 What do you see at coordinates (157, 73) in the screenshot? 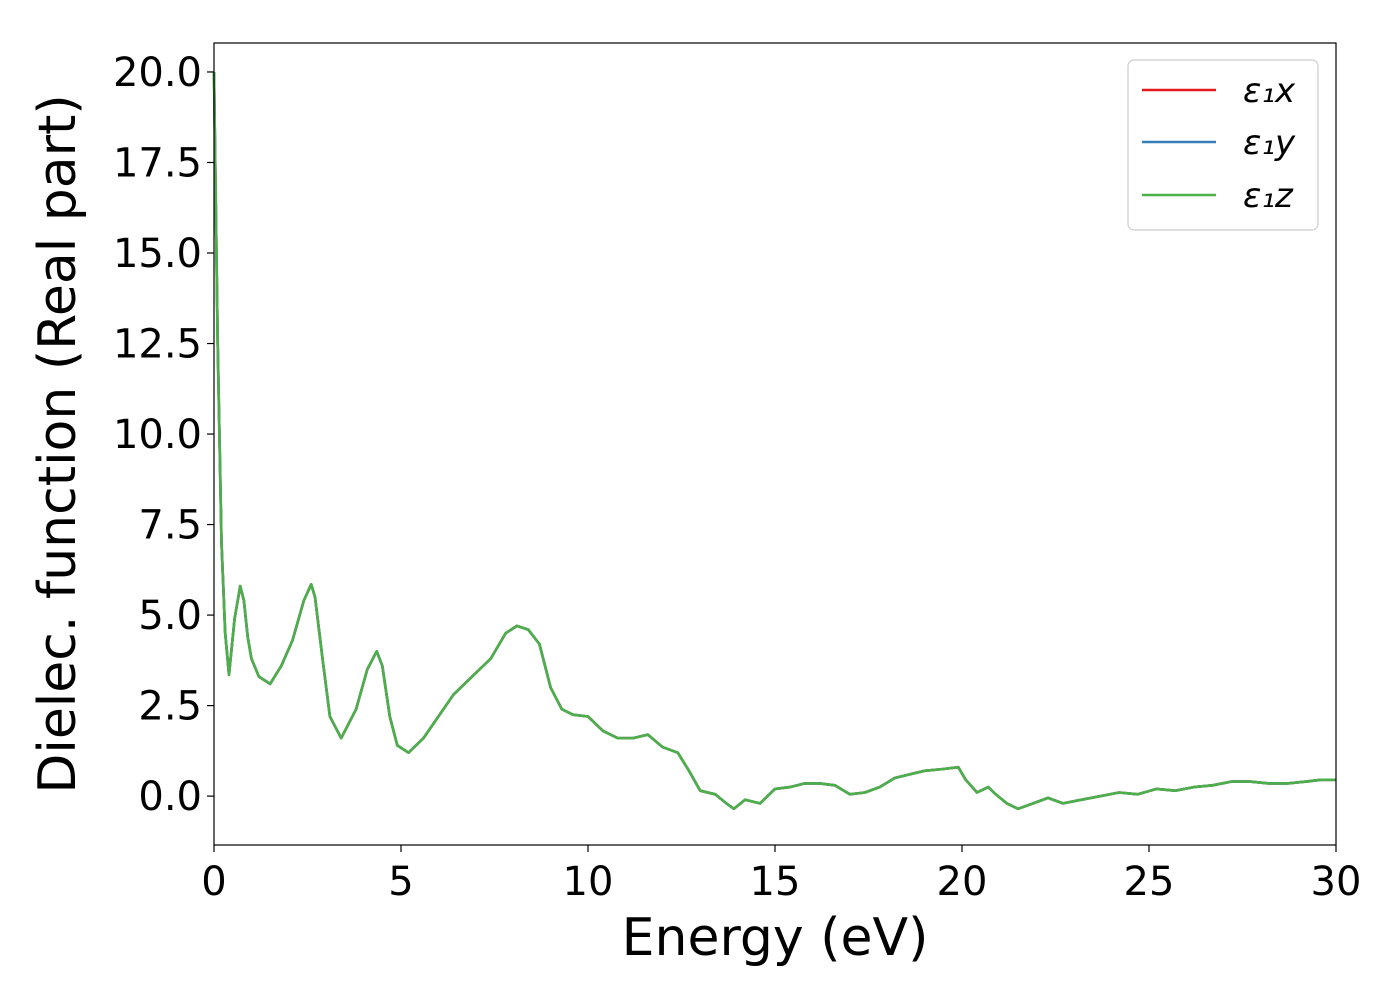
I see `y-tick-label: 20.0` at bounding box center [157, 73].